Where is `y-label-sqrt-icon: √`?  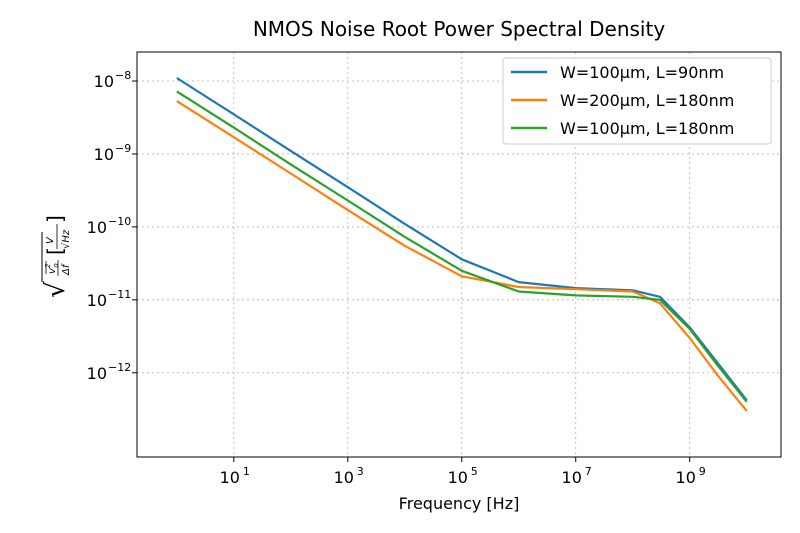
y-label-sqrt-icon: √ is located at coordinates (56, 289).